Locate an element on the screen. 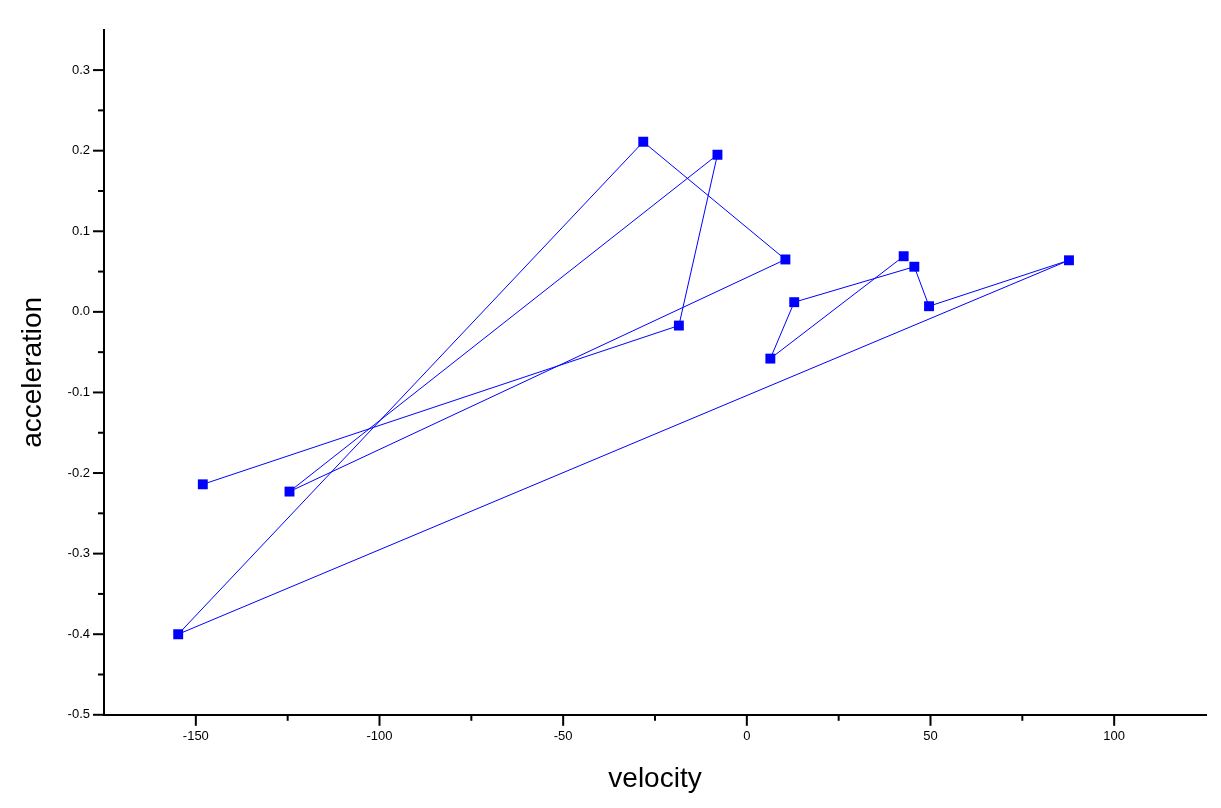 This screenshot has height=808, width=1221. y-axis-title: acceleration is located at coordinates (31, 372).